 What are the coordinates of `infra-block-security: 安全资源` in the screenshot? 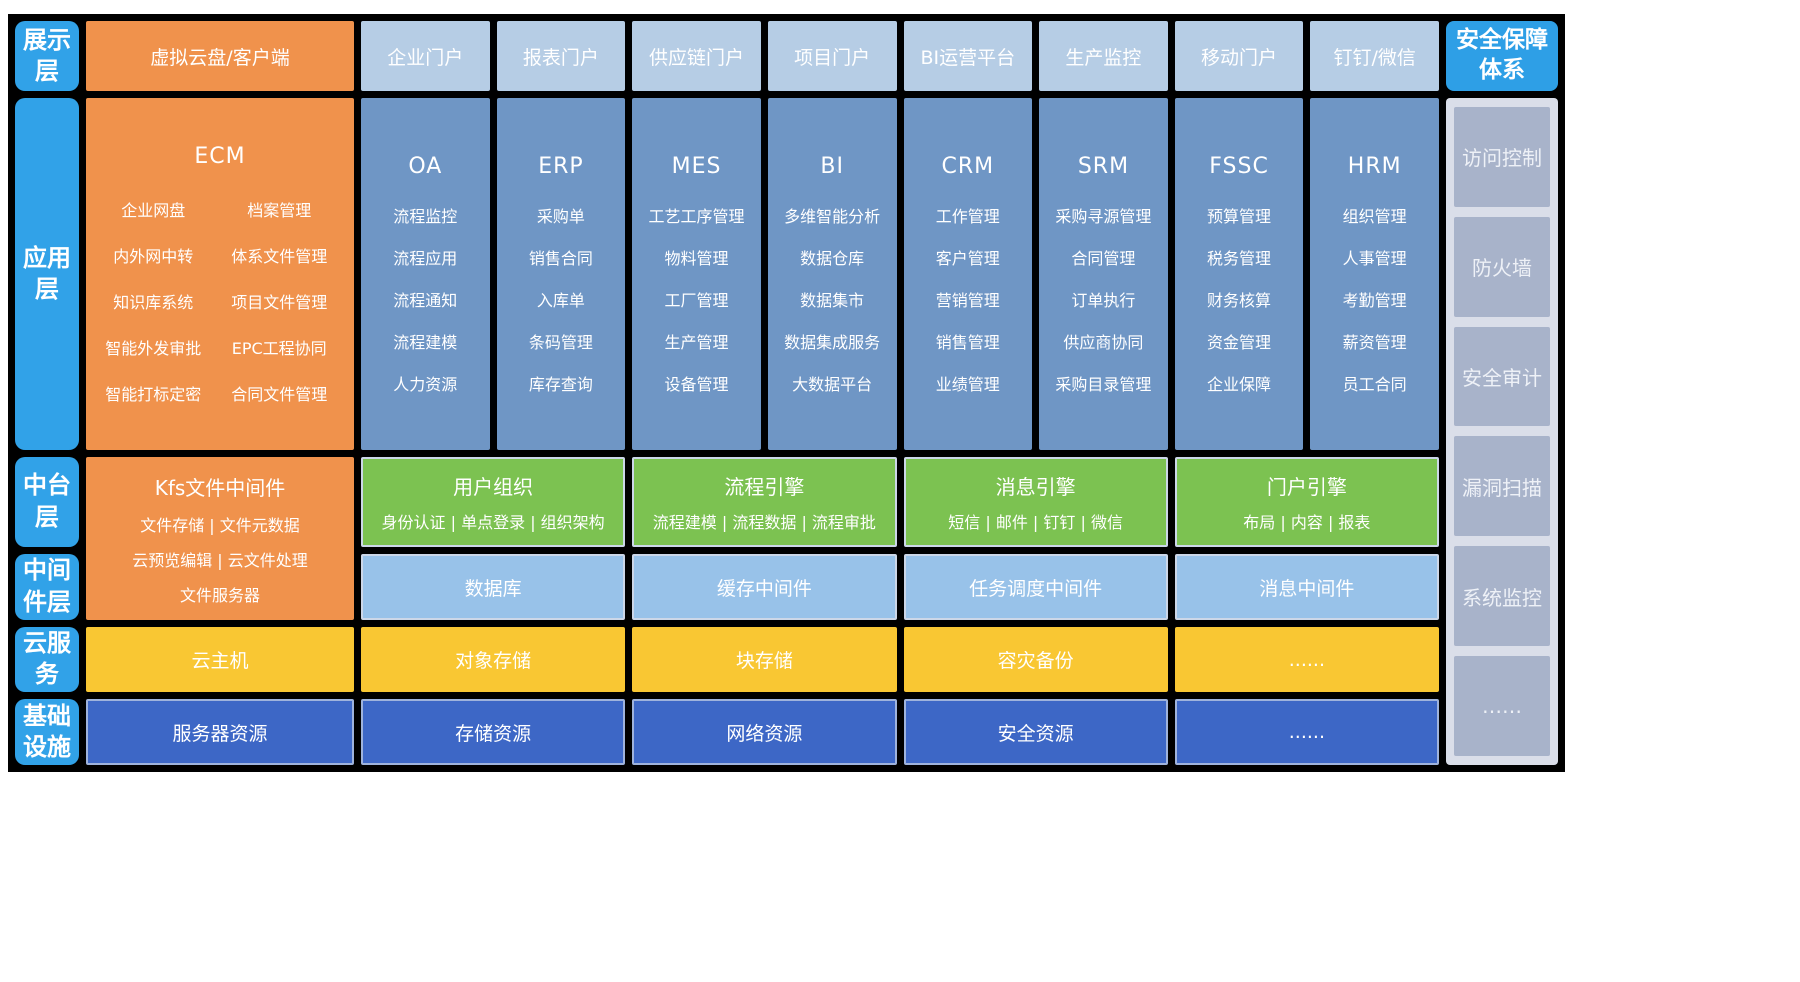 It's located at (1035, 732).